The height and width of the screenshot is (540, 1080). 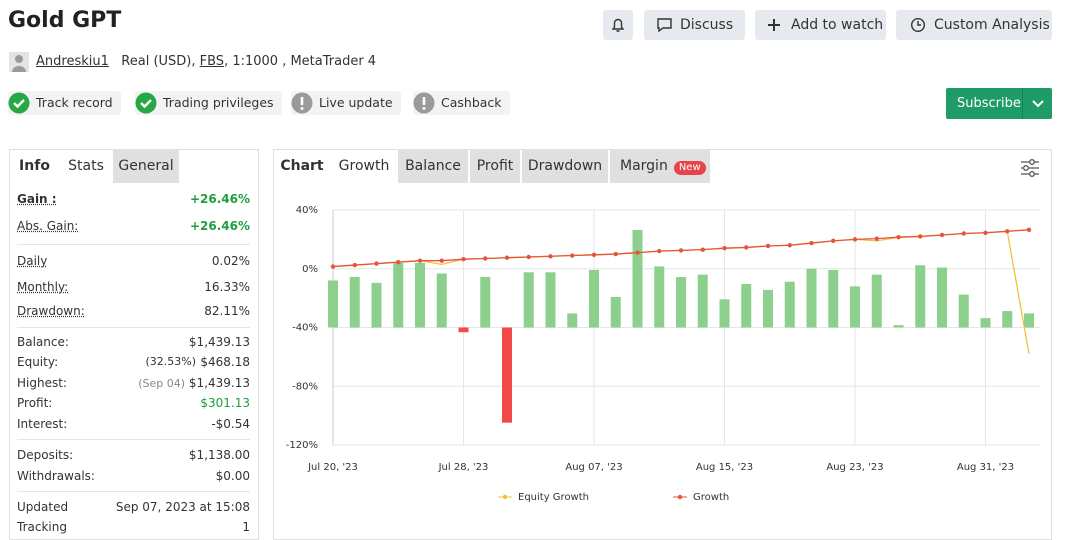 What do you see at coordinates (302, 445) in the screenshot?
I see `y-tick-label: -120%` at bounding box center [302, 445].